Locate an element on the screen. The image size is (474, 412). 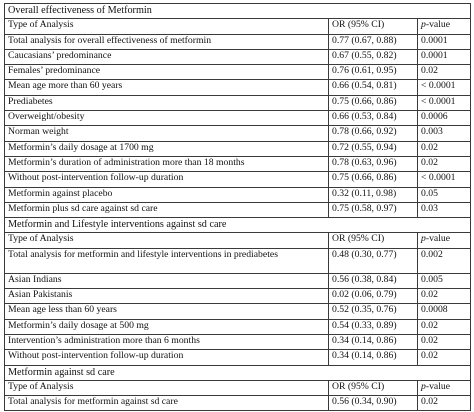
cell-or: 0.66 (0.54, 0.81) is located at coordinates (373, 87).